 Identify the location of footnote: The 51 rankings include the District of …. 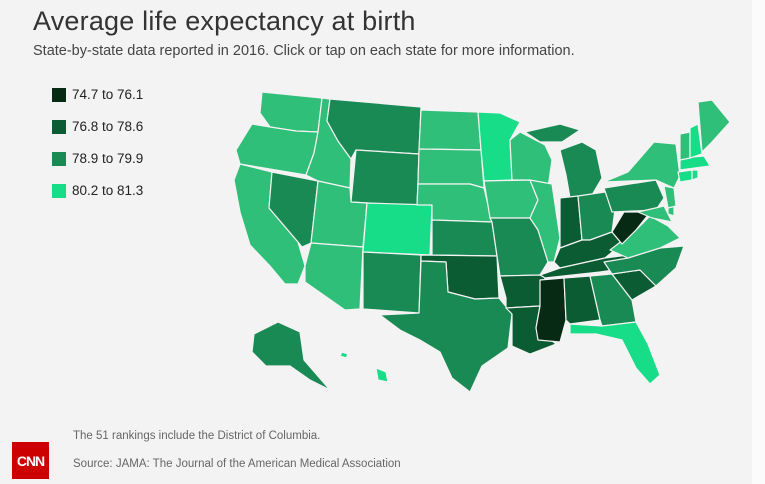
(197, 436).